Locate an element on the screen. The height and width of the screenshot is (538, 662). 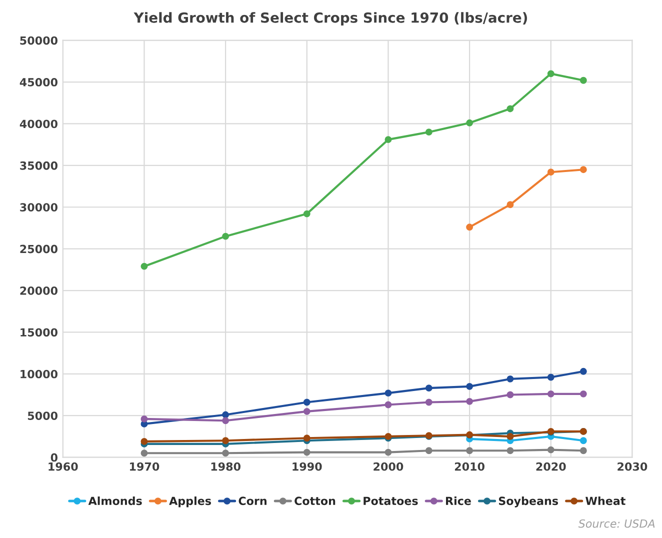
legend-label: Corn is located at coordinates (252, 501).